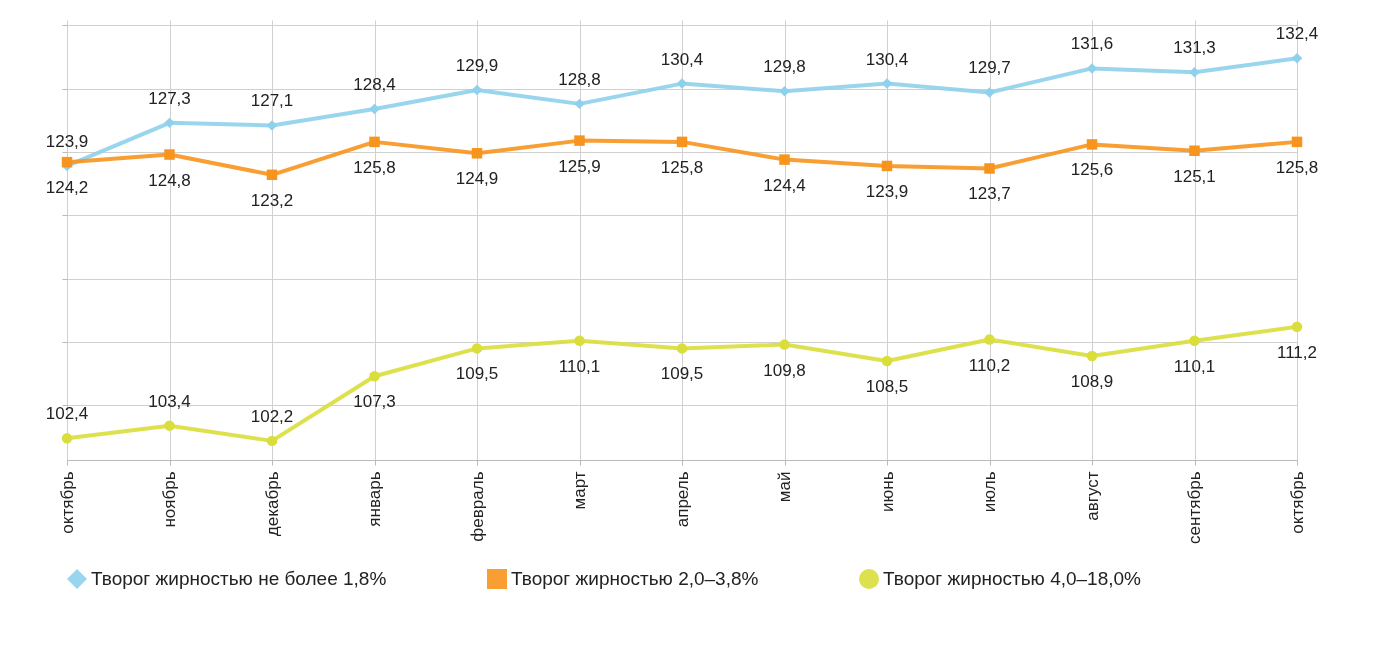 The image size is (1373, 646). I want to click on data-label: 109,8, so click(784, 370).